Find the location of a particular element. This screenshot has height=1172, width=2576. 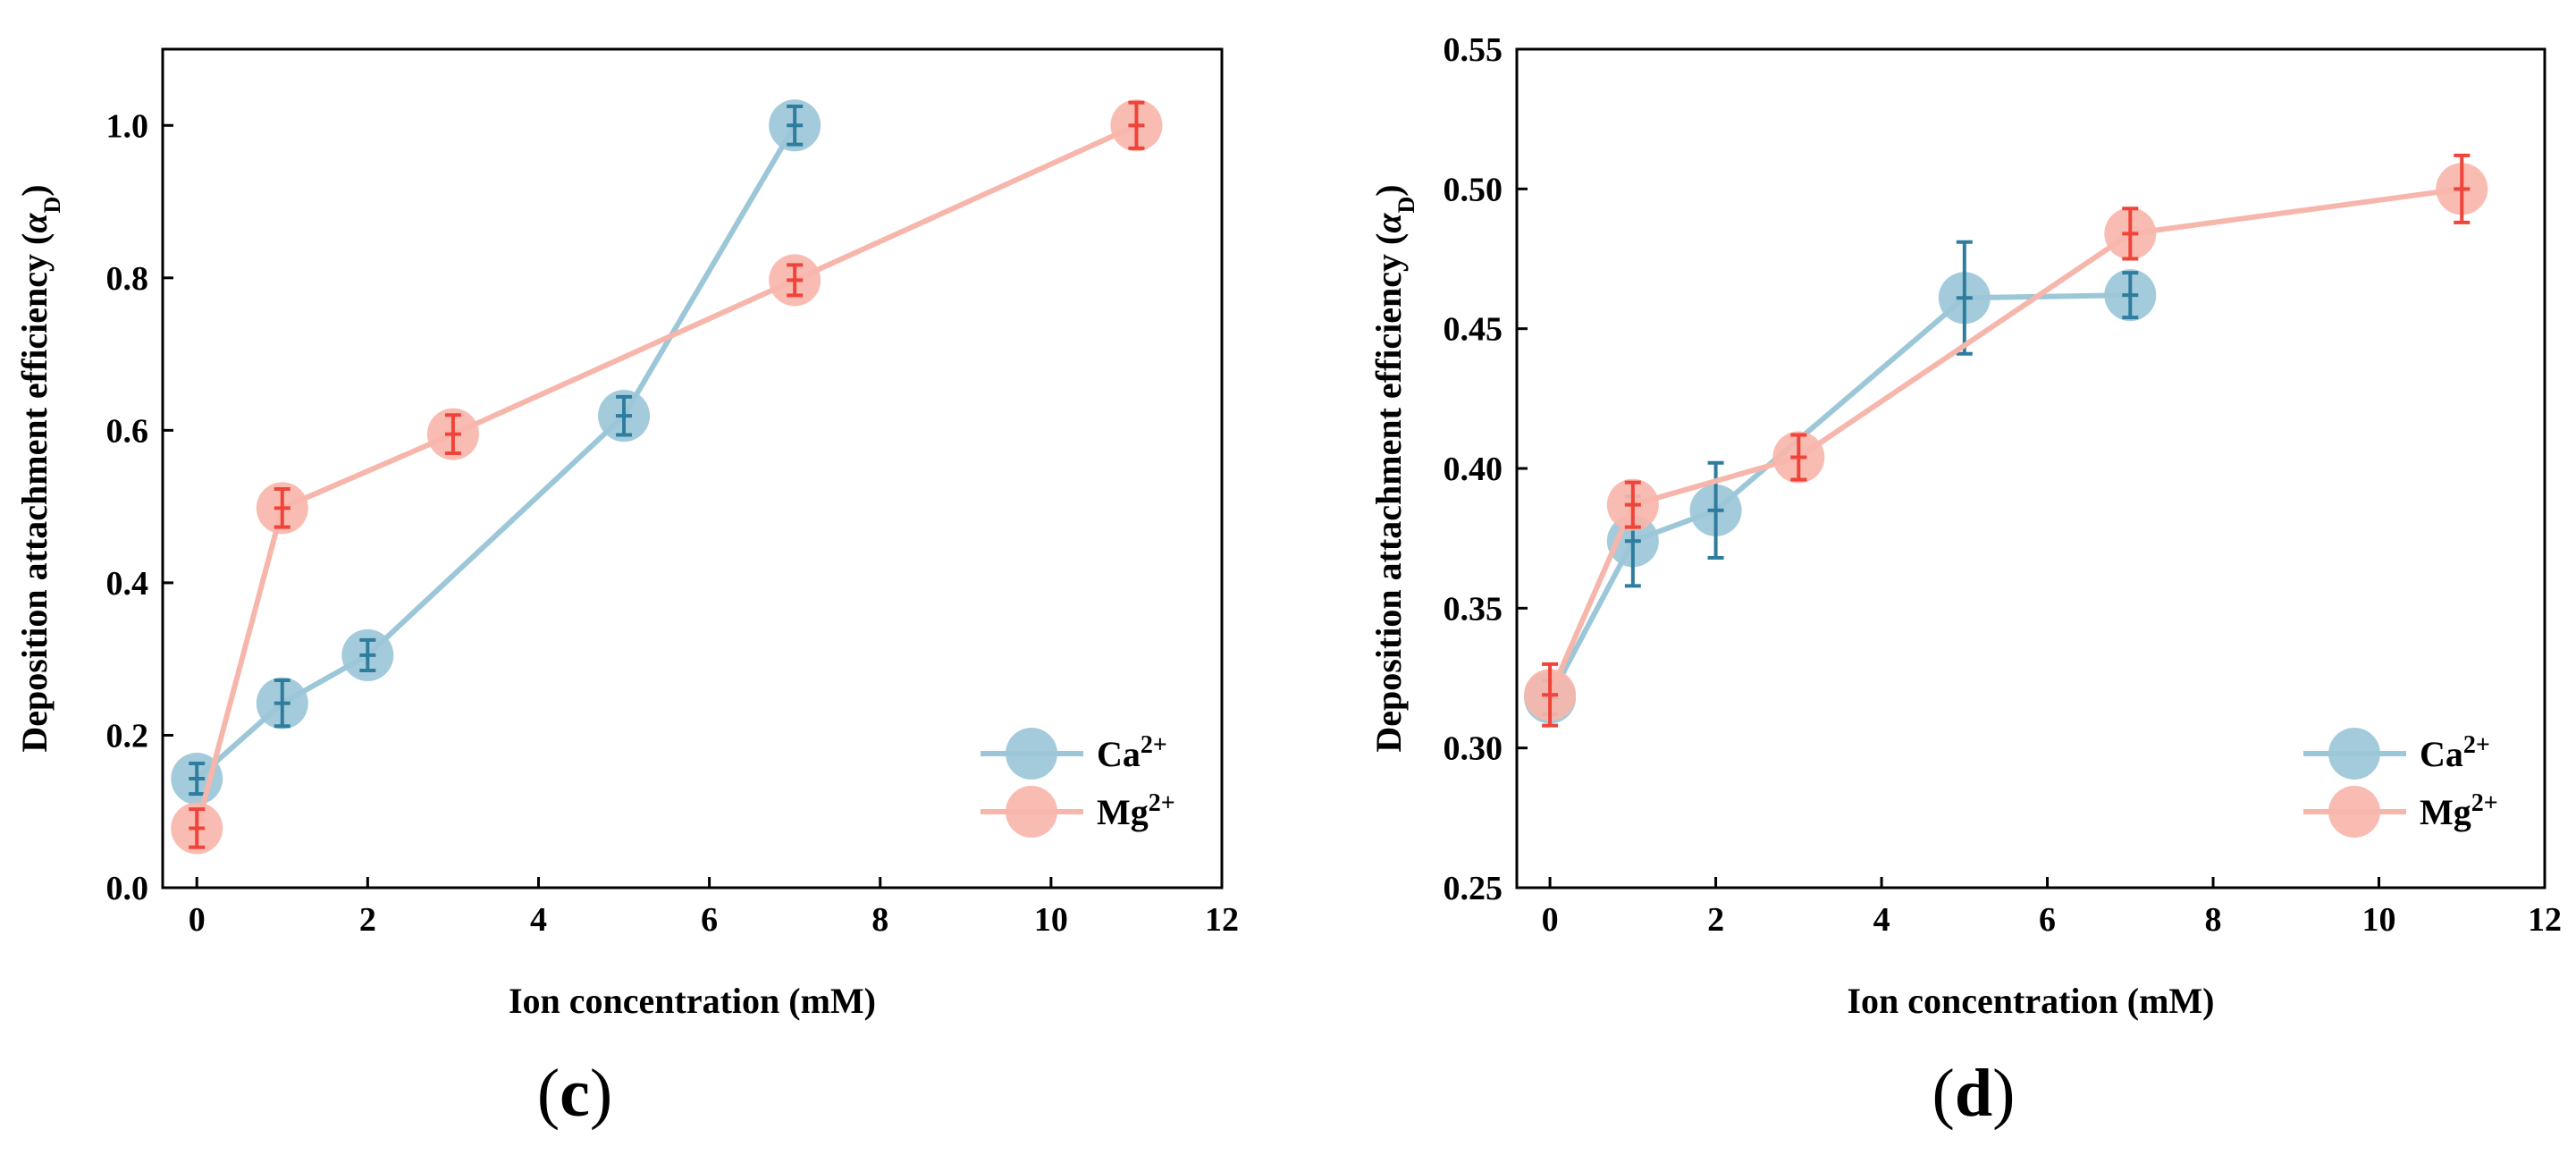

series-ca is located at coordinates (1841, 482).